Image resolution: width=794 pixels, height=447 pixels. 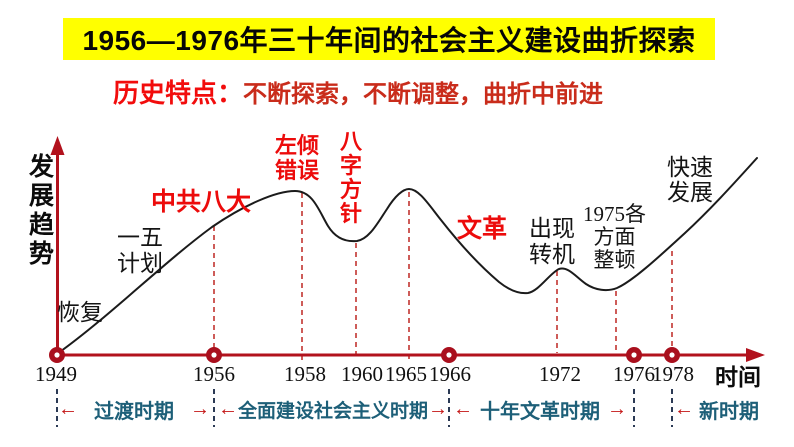 What do you see at coordinates (423, 94) in the screenshot?
I see `subtitle-text: 不断探索，不断调整，曲折中前进` at bounding box center [423, 94].